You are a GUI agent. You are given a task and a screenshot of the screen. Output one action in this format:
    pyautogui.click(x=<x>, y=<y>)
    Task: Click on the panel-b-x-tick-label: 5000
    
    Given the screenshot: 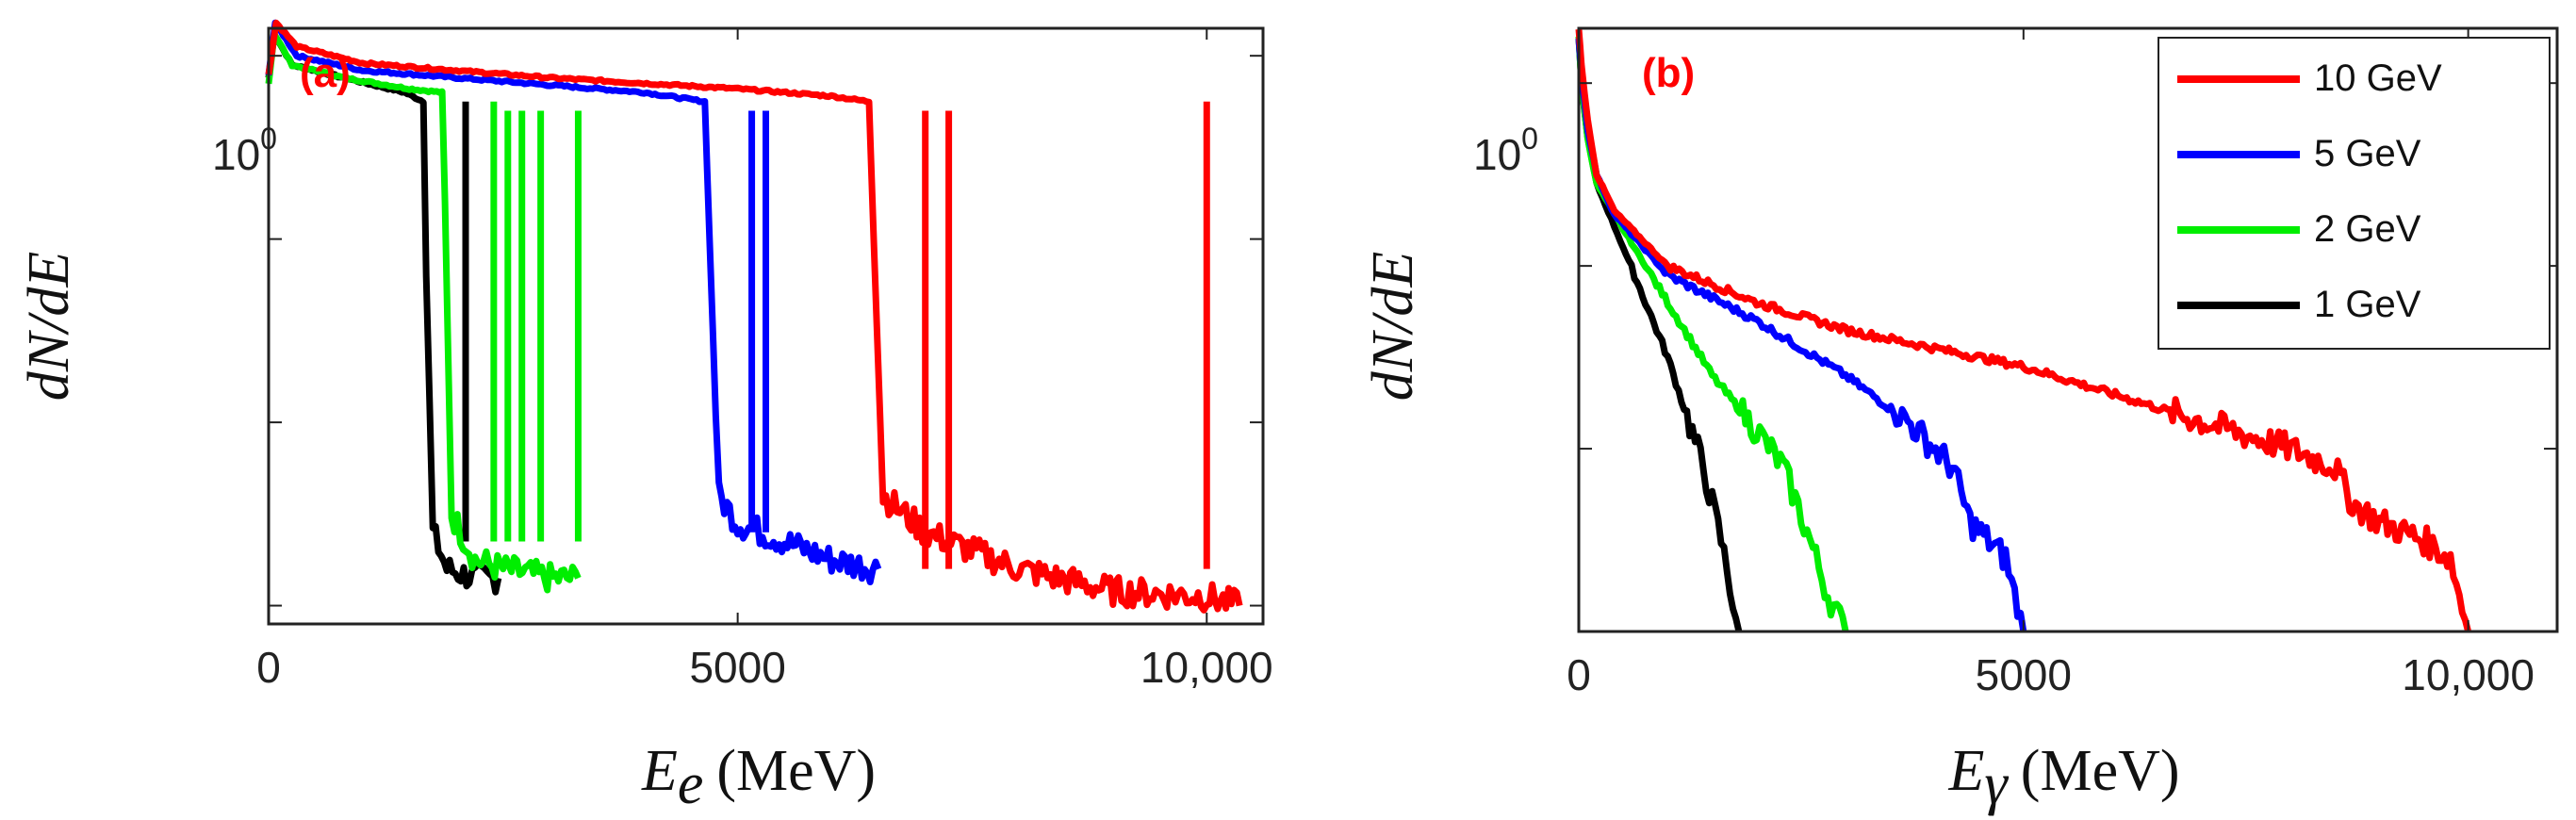 What is the action you would take?
    pyautogui.click(x=2024, y=674)
    